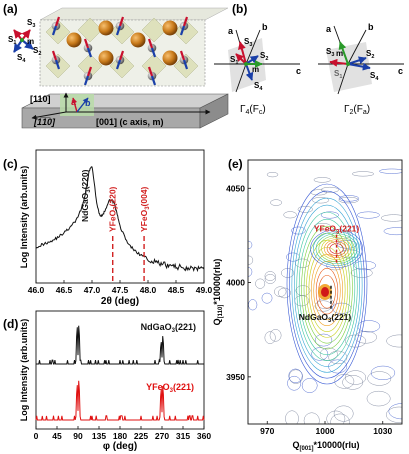 Image resolution: width=409 pixels, height=454 pixels. I want to click on gamma2-label-c: c, so click(400, 71).